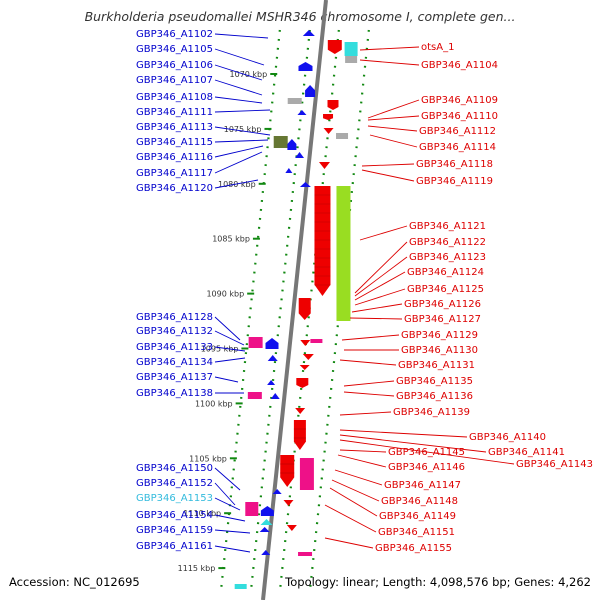 The height and width of the screenshot is (600, 600). Describe the element at coordinates (174, 127) in the screenshot. I see `gene-label-left: GBP346_A1113` at that location.